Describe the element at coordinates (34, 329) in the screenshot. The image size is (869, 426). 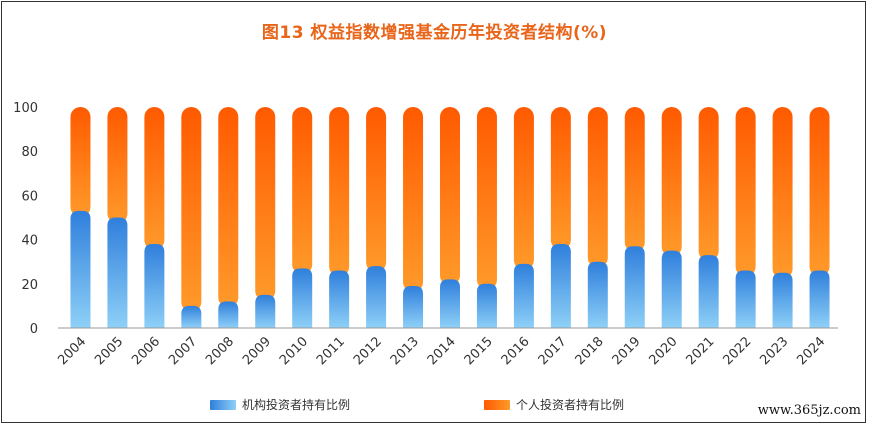
I see `y-tick-label: 0` at that location.